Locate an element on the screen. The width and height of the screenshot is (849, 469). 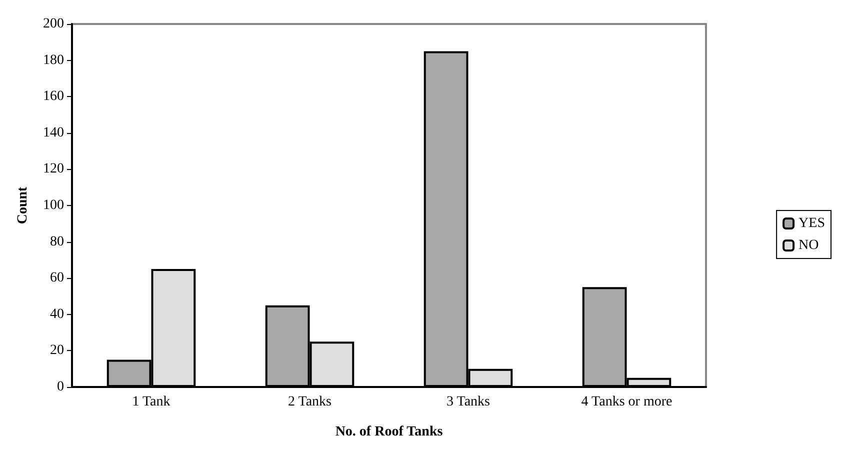
y-tick-label: 80 is located at coordinates (57, 242).